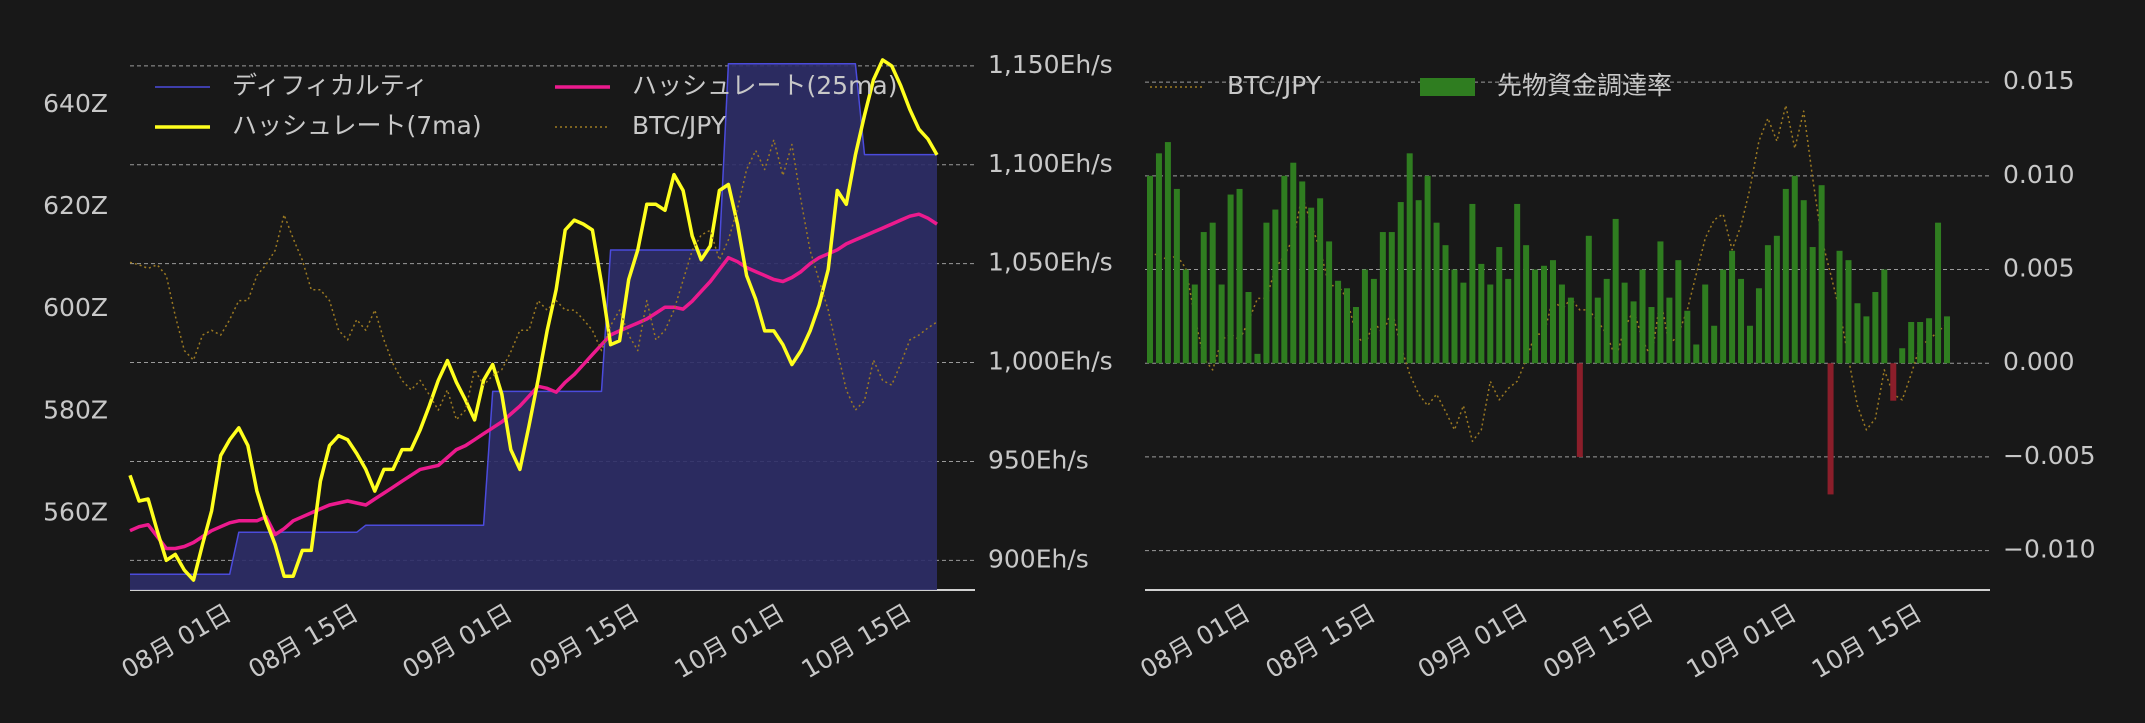 This screenshot has height=723, width=2145. Describe the element at coordinates (75, 409) in the screenshot. I see `y-tick-label: 580Z` at that location.